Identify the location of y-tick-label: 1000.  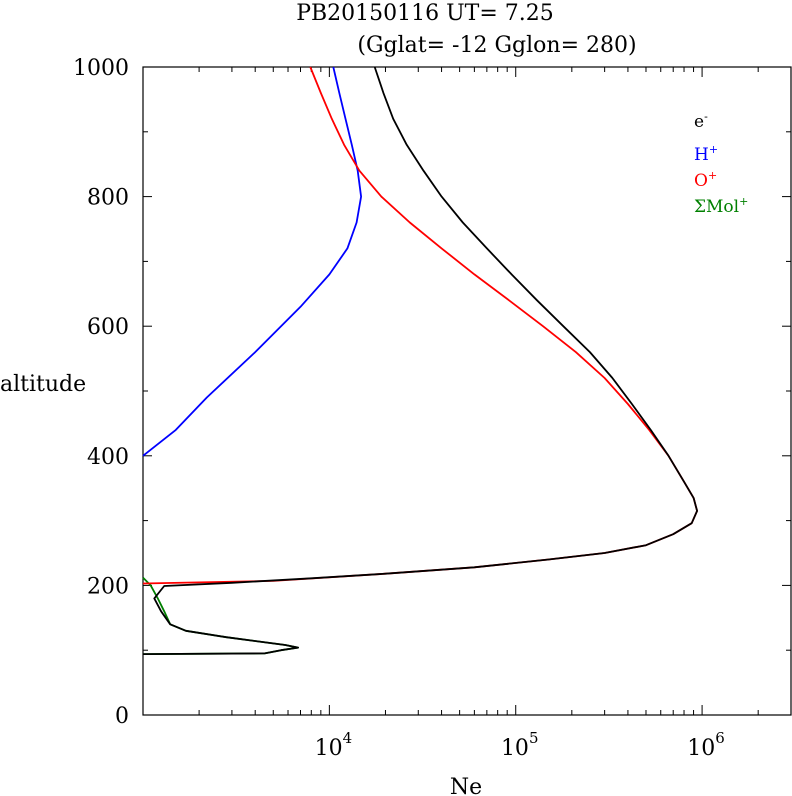
(101, 68).